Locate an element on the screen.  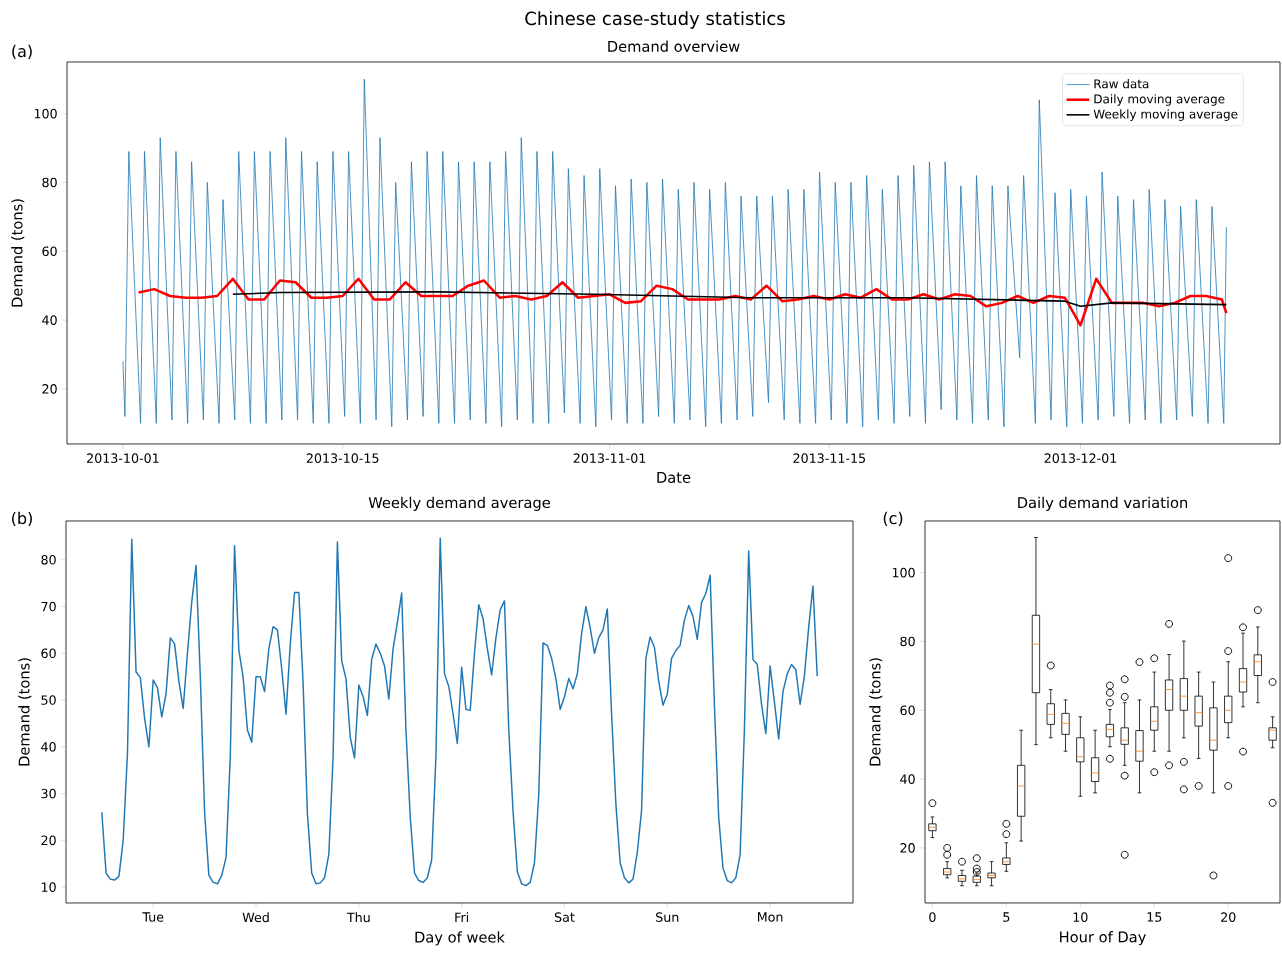
x-tick-label: Fri is located at coordinates (462, 917).